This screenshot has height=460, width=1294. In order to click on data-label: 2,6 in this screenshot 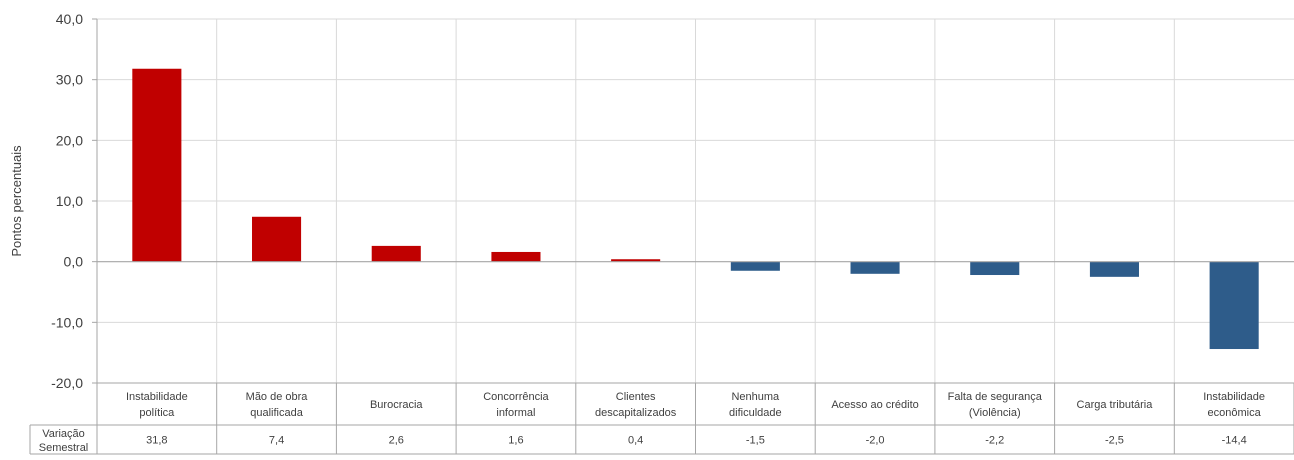, I will do `click(396, 441)`.